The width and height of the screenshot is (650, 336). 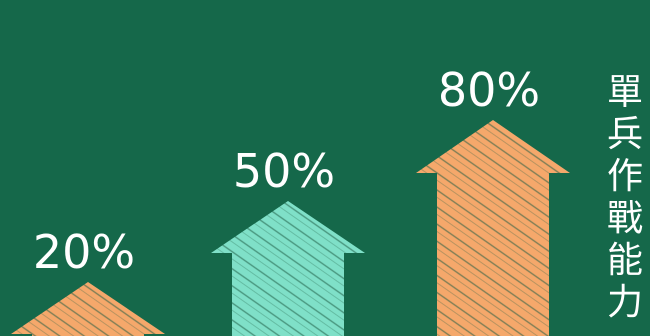 What do you see at coordinates (84, 252) in the screenshot?
I see `data-label-1: 20%` at bounding box center [84, 252].